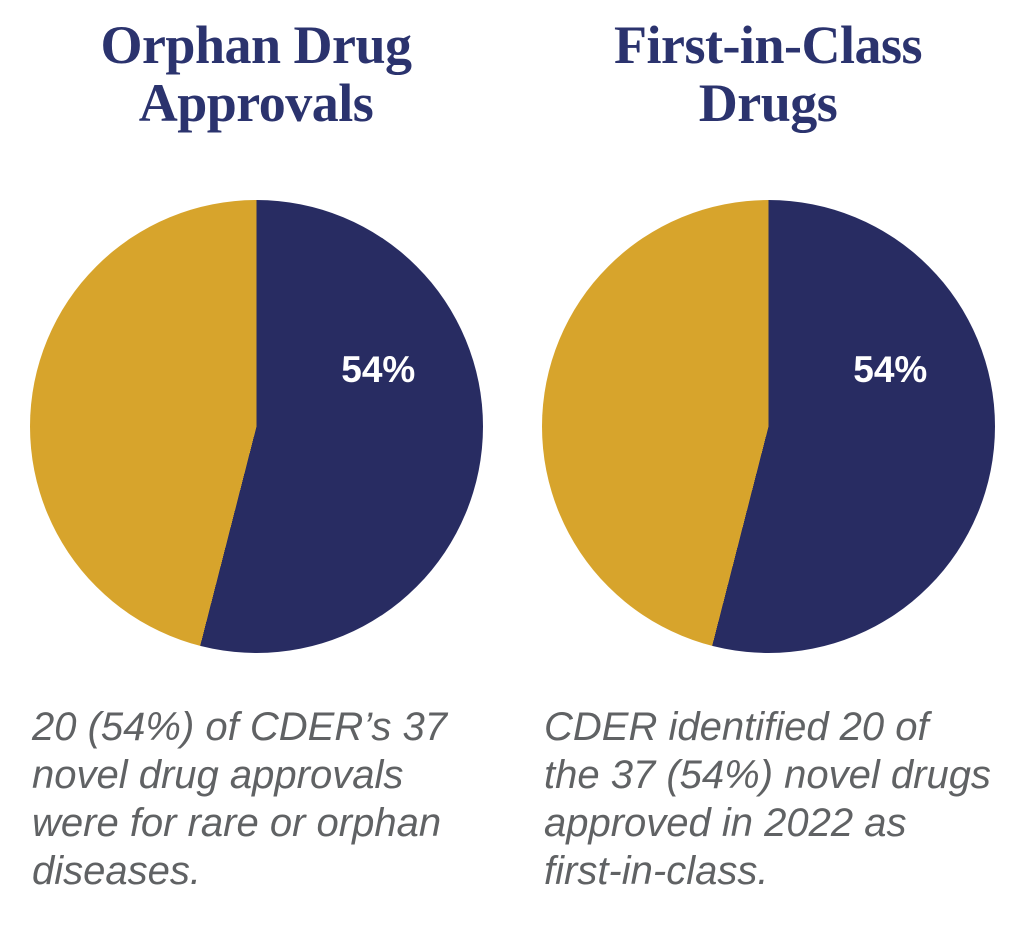 The image size is (1024, 936). What do you see at coordinates (237, 823) in the screenshot?
I see `caption-line: were for rare or orphan` at bounding box center [237, 823].